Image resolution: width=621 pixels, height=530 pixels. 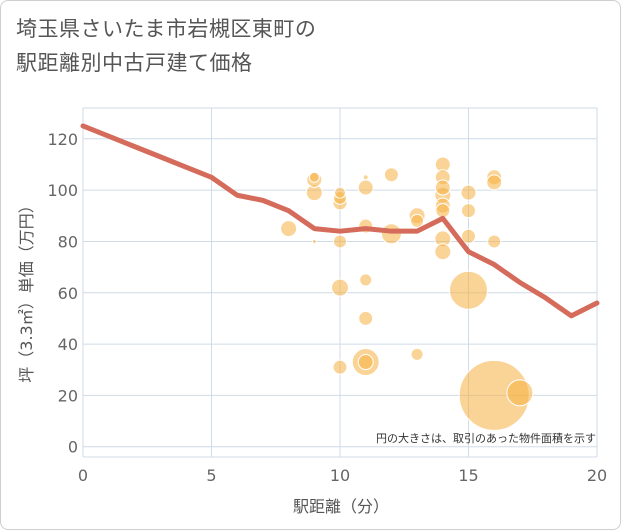 I want to click on x-tick-label: 10, so click(x=340, y=475).